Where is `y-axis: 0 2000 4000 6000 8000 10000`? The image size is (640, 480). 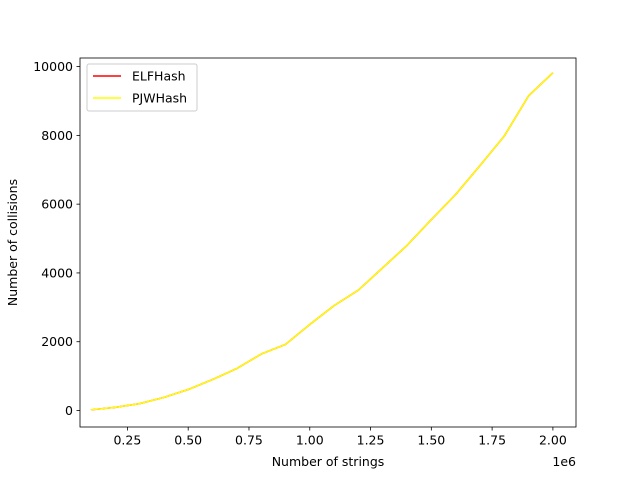 y-axis: 0 2000 4000 6000 8000 10000 is located at coordinates (56, 238).